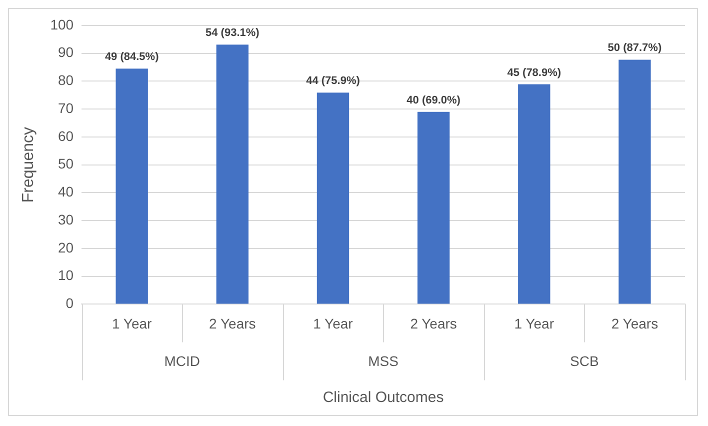 The image size is (708, 426). Describe the element at coordinates (534, 72) in the screenshot. I see `data-label: 45 (78.9%)` at that location.